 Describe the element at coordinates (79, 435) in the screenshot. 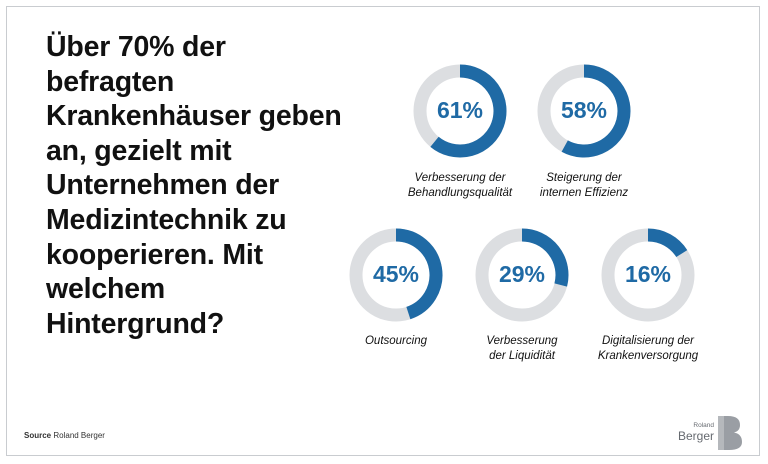

I see `source-value: Roland Berger` at that location.